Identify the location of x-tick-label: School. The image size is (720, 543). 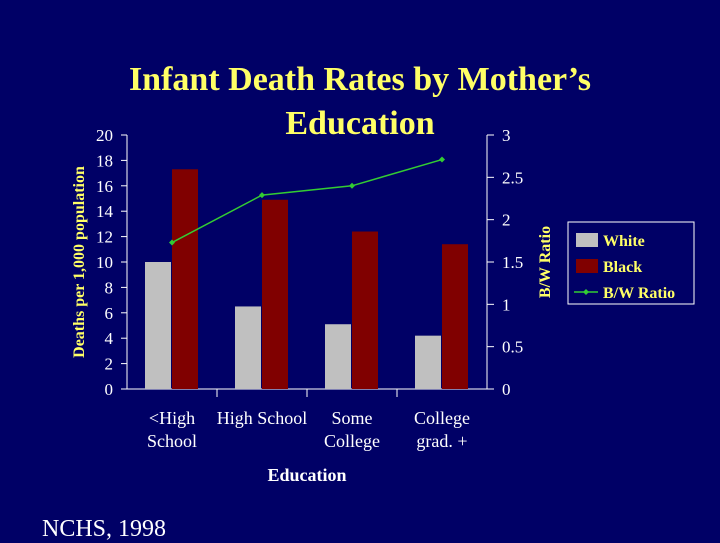
(172, 441).